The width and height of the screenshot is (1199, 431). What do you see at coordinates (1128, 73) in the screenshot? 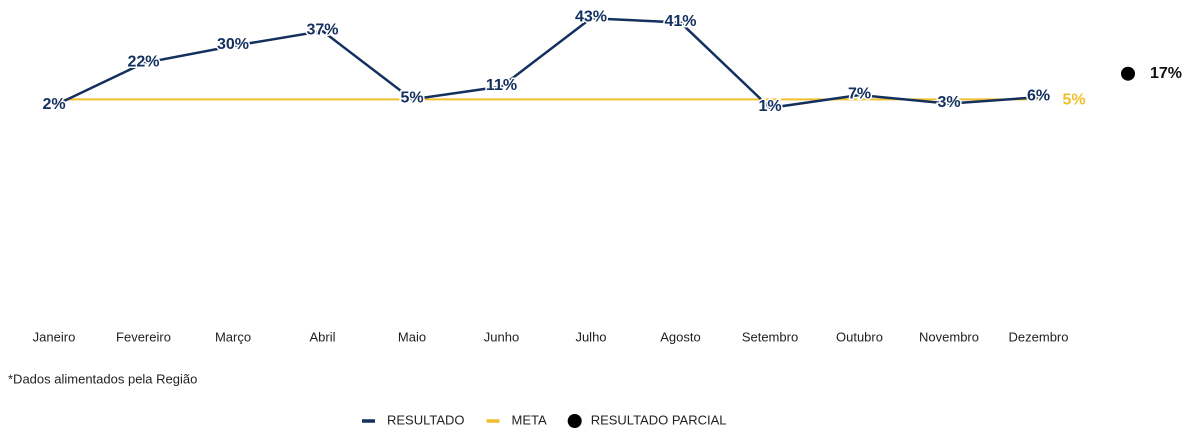
I see `partial-point` at bounding box center [1128, 73].